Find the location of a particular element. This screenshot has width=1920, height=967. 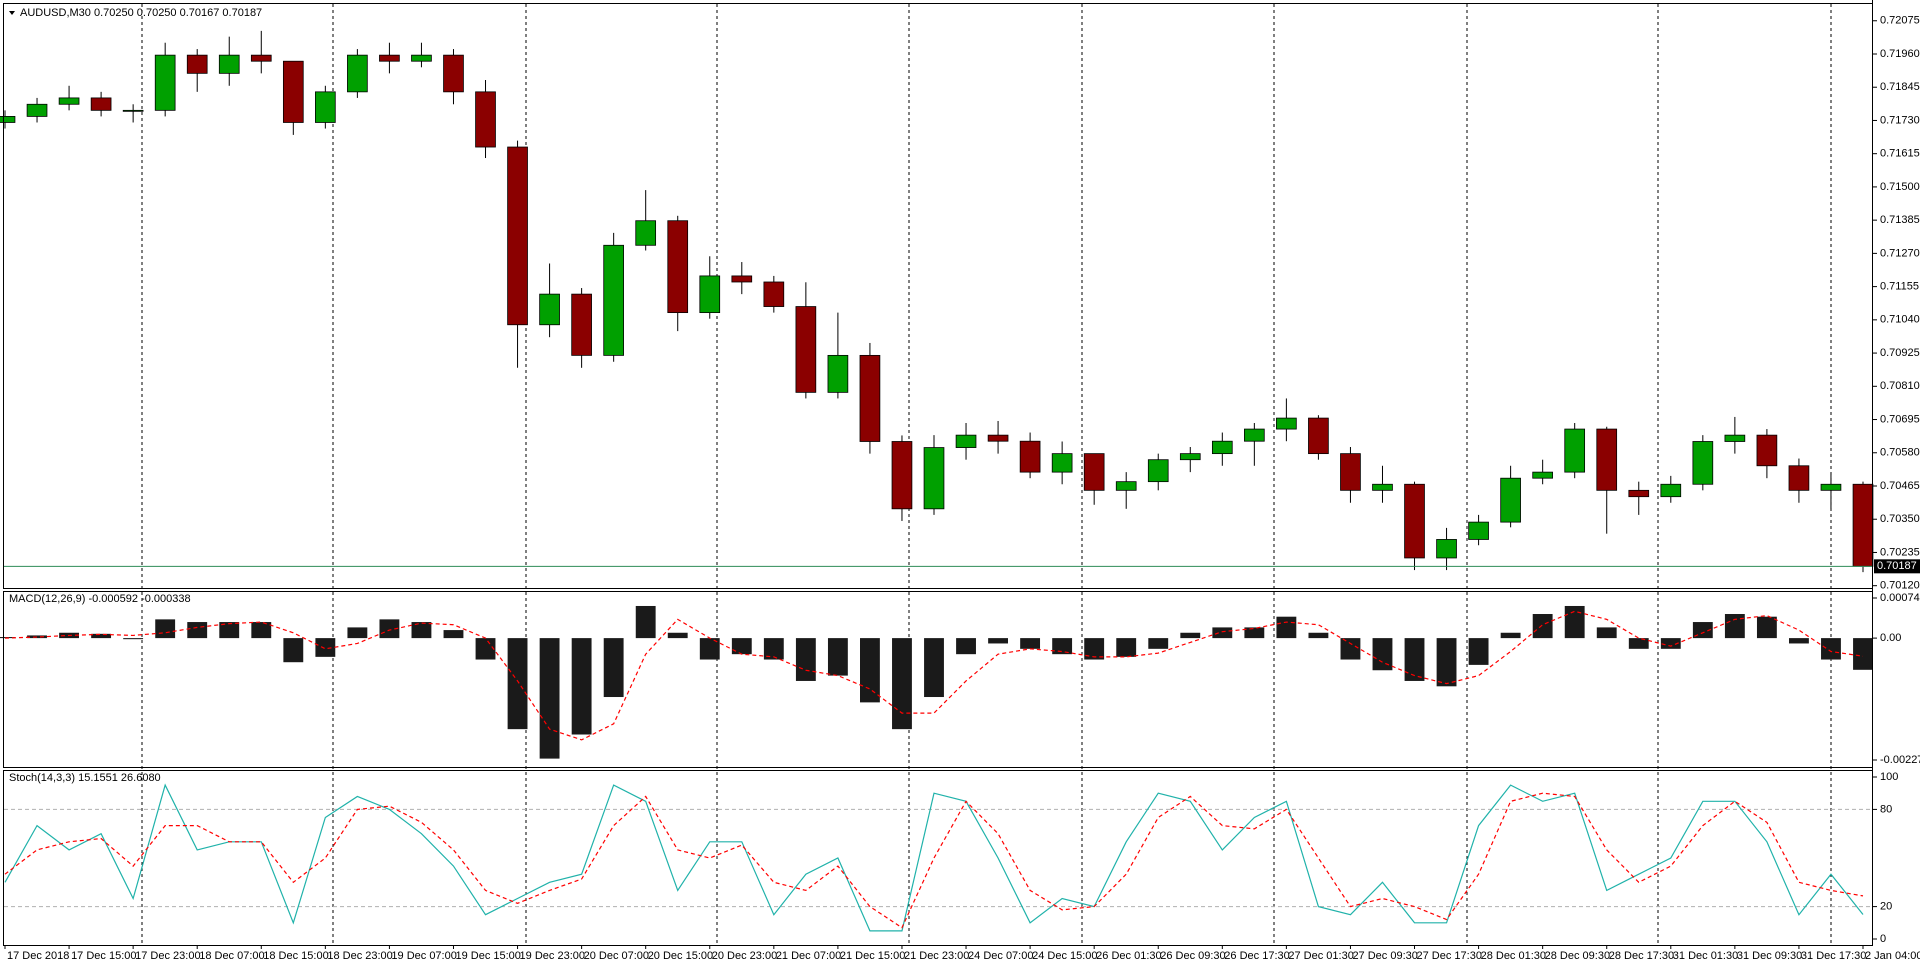

y-tick-label: 20 is located at coordinates (1886, 907).